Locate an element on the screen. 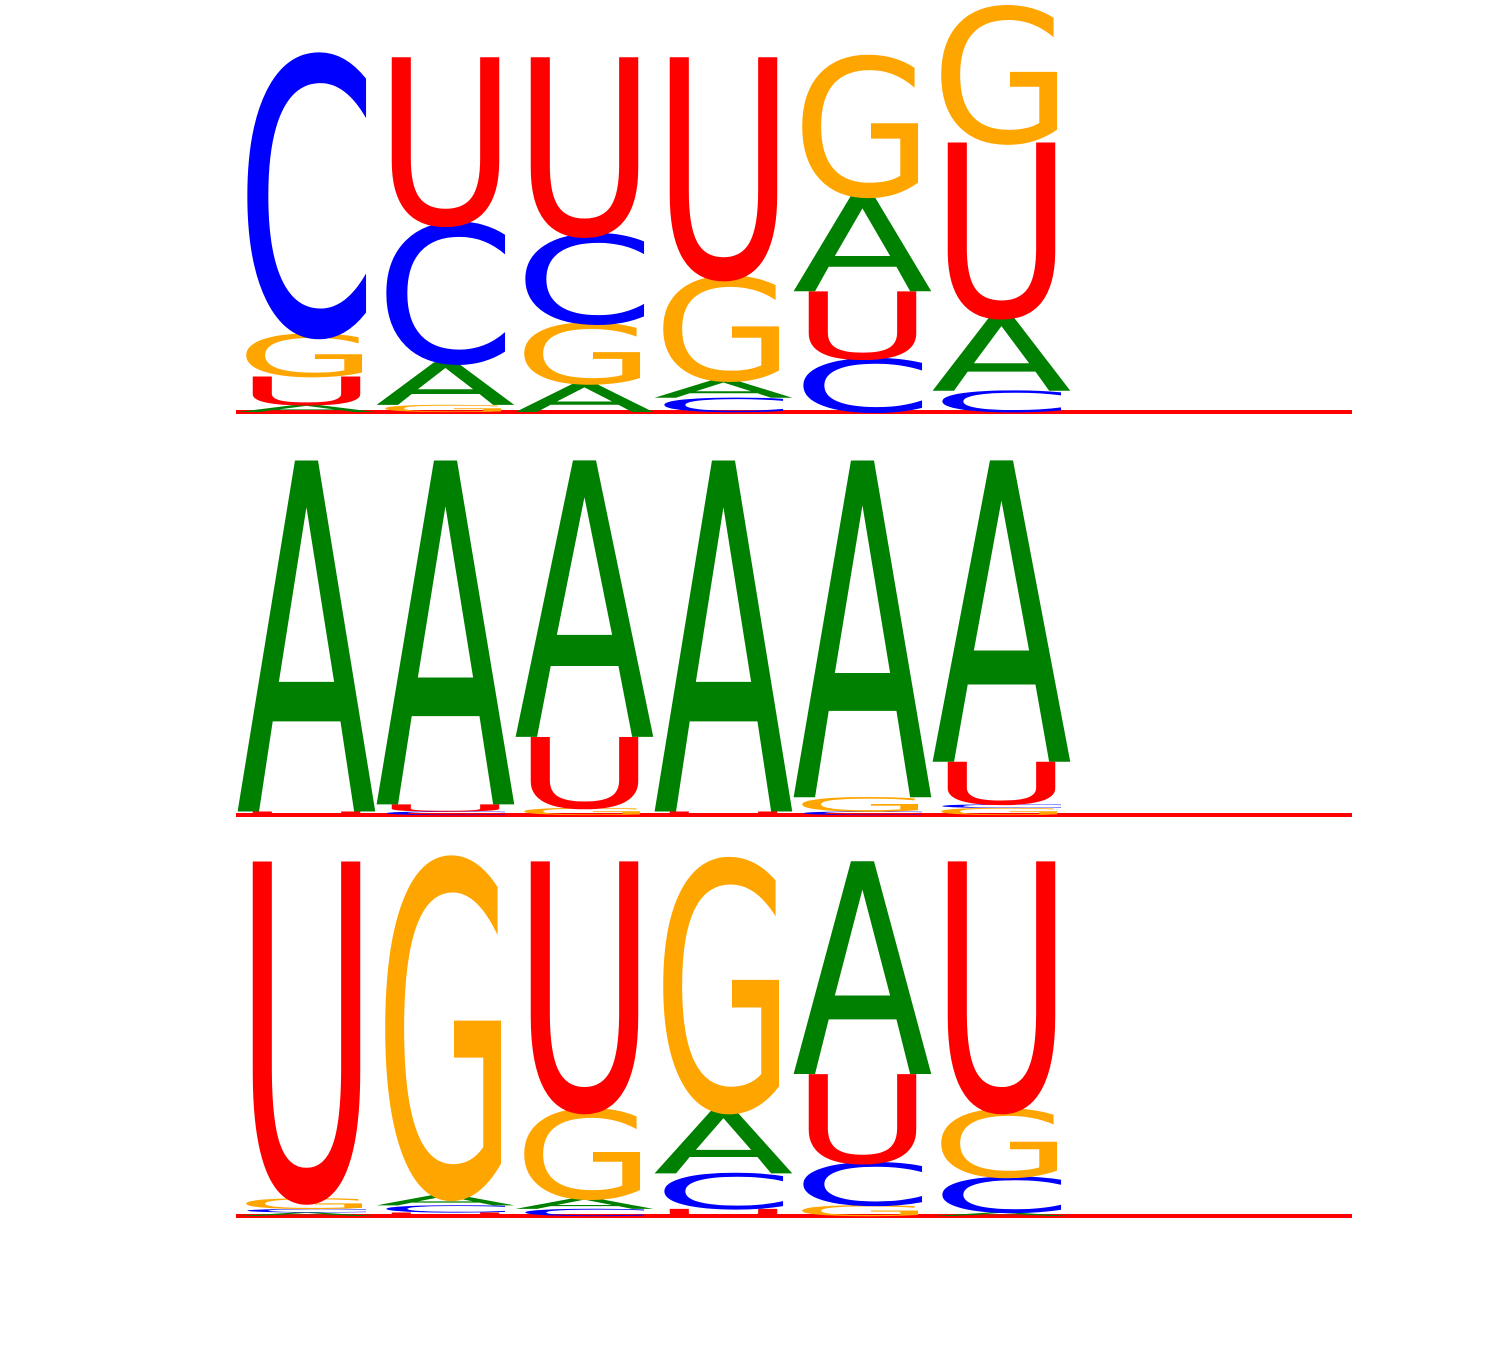  logo-position-3: GUA is located at coordinates (585, 608).